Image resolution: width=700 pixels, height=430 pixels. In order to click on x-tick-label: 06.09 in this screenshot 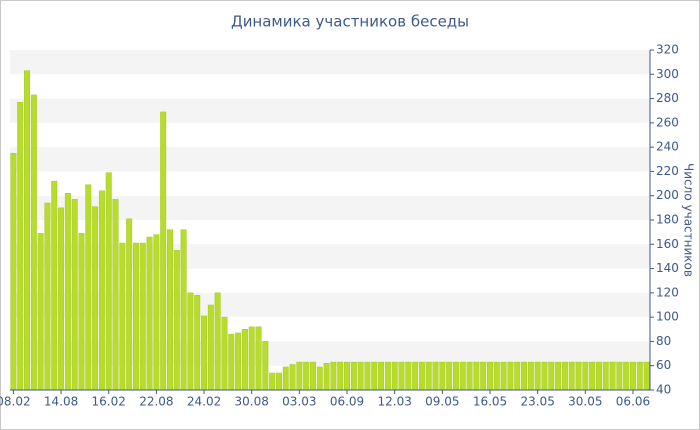, I will do `click(347, 402)`.